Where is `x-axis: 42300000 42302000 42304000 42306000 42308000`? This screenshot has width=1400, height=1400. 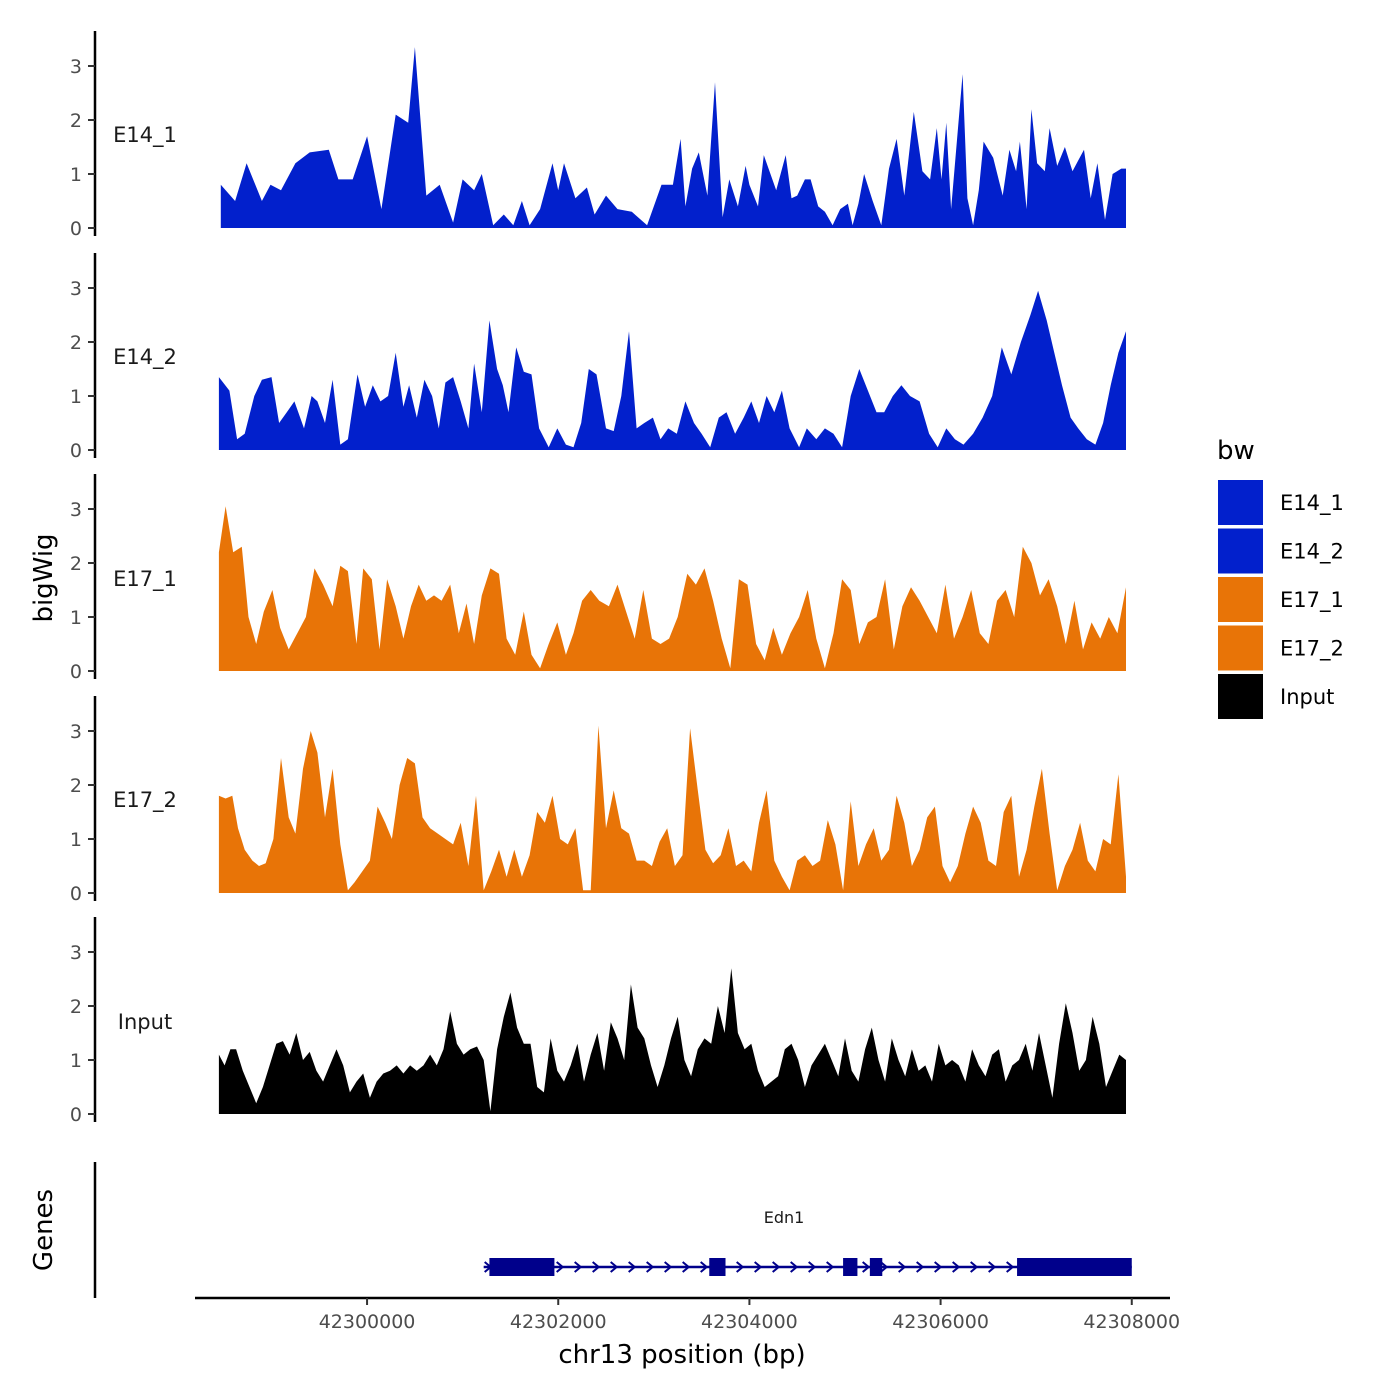 x-axis: 42300000 42302000 42304000 42306000 42308000 is located at coordinates (687, 1314).